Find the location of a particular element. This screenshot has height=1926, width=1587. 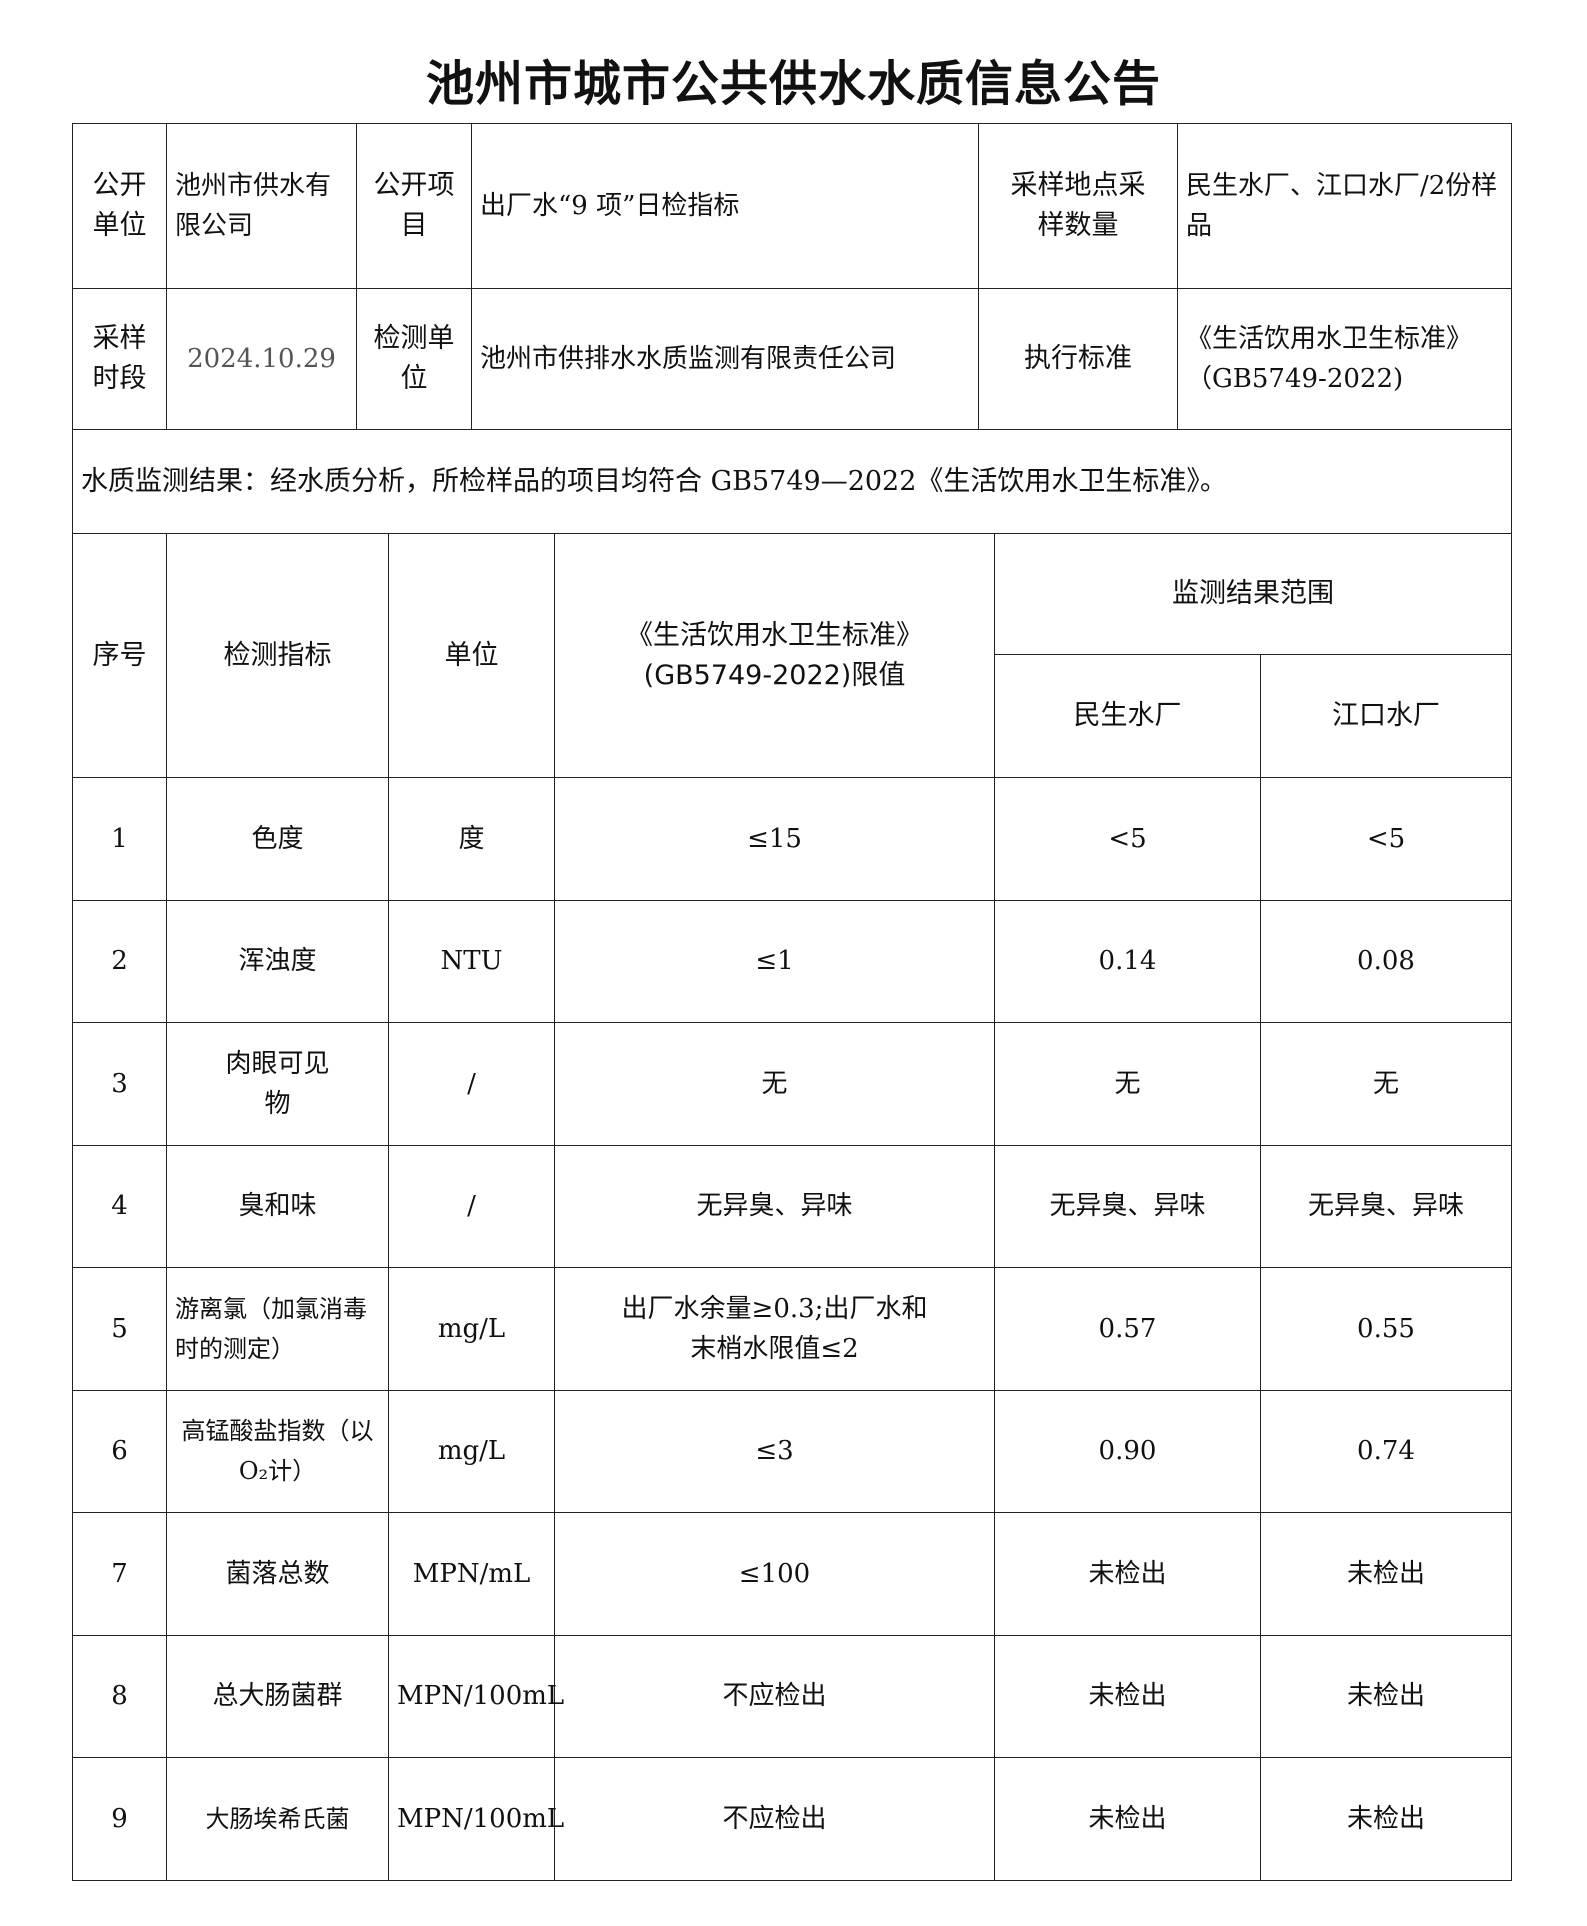

row-plant2-value: 0.74 is located at coordinates (1386, 1451).